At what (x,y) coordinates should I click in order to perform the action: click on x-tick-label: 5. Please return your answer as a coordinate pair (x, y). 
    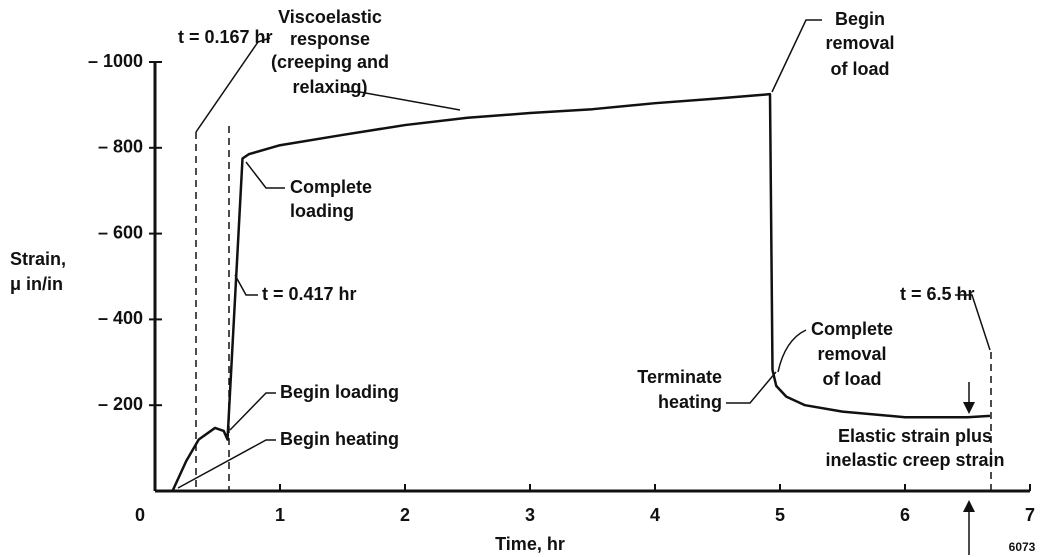
    Looking at the image, I should click on (780, 515).